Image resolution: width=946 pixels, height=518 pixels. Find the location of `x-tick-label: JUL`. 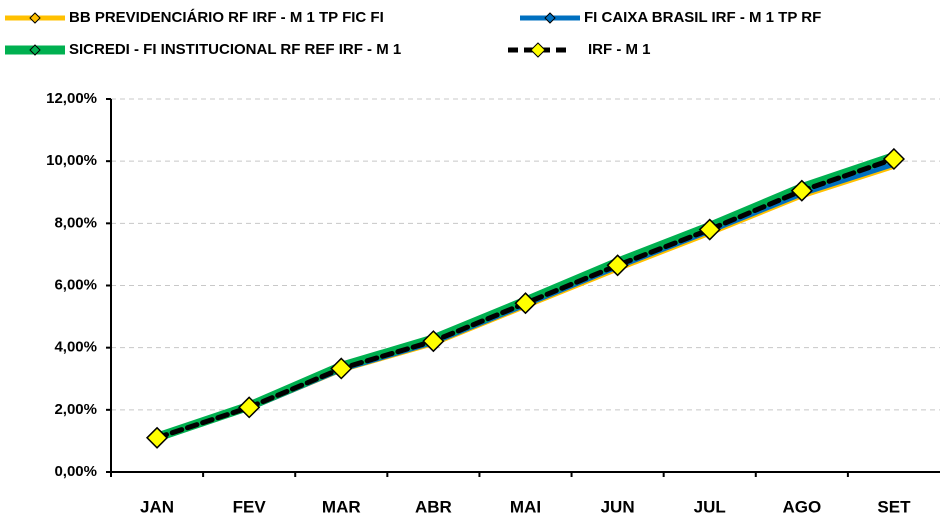

x-tick-label: JUL is located at coordinates (710, 506).